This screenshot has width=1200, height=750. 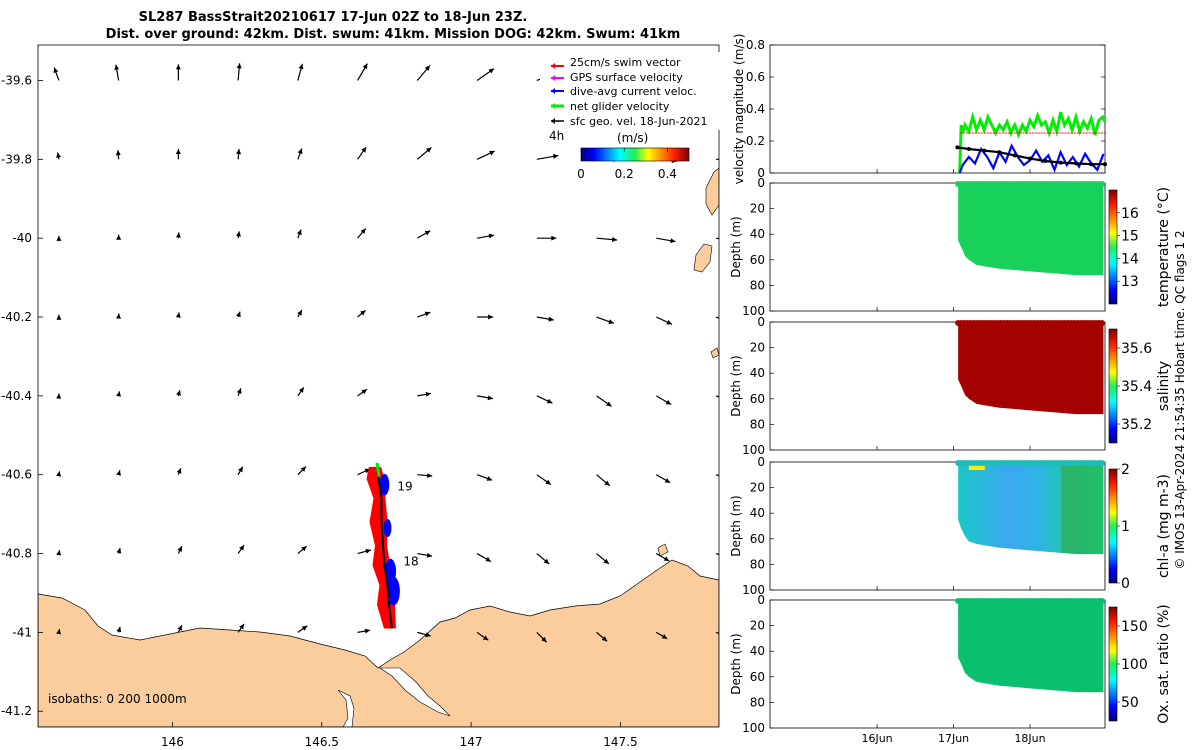 I want to click on vel-ytick-label: 0.8, so click(x=755, y=45).